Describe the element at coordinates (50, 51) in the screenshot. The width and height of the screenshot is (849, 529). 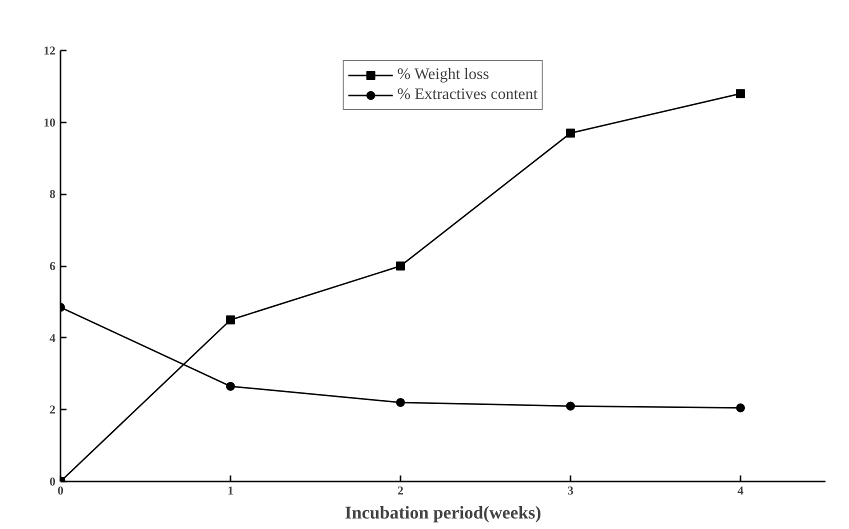
I see `y-tick-label: 12` at that location.